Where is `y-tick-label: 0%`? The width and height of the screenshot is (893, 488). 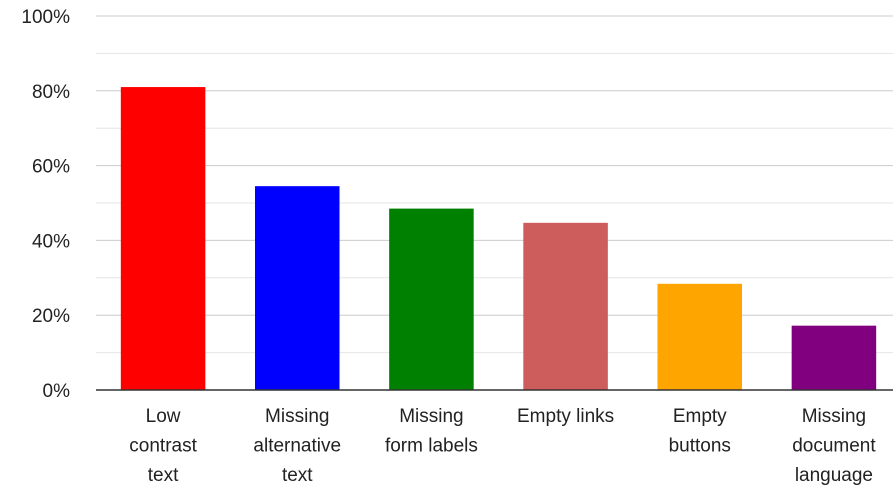
y-tick-label: 0% is located at coordinates (57, 391).